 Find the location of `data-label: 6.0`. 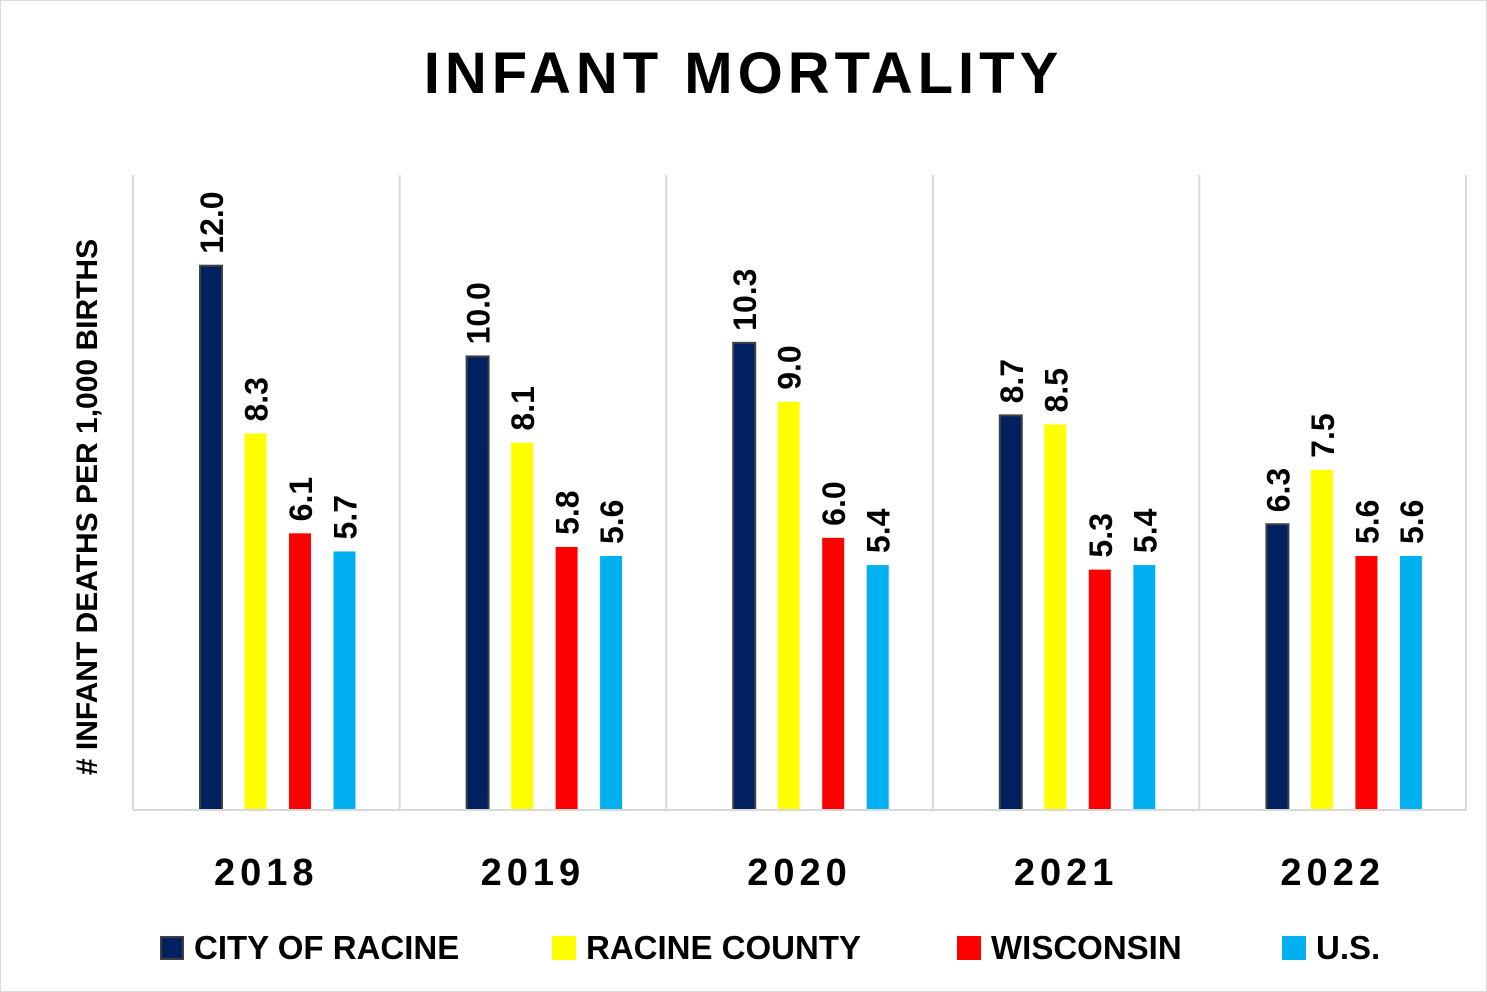

data-label: 6.0 is located at coordinates (834, 503).